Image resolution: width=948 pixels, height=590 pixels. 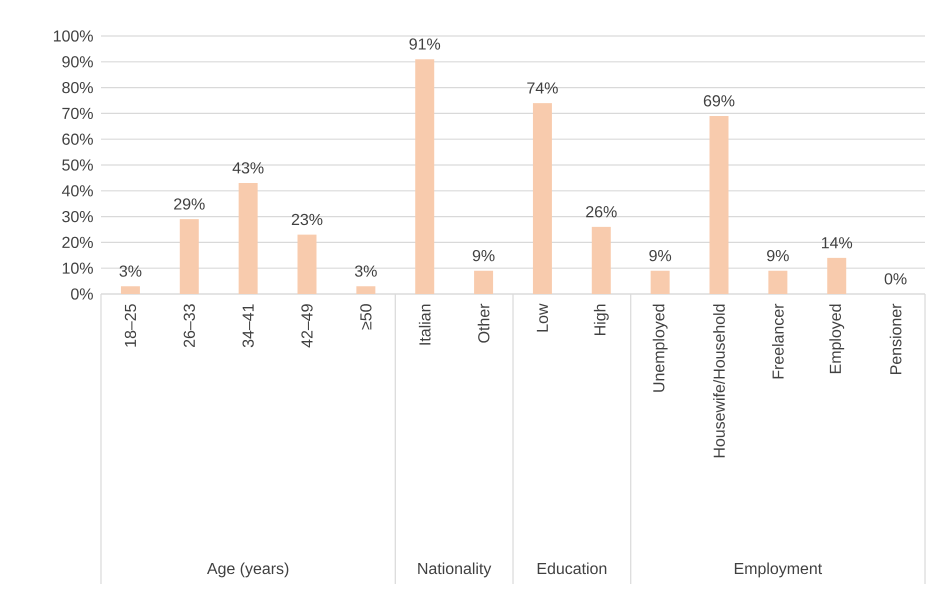 I want to click on y-tick-label: 80%, so click(x=77, y=88).